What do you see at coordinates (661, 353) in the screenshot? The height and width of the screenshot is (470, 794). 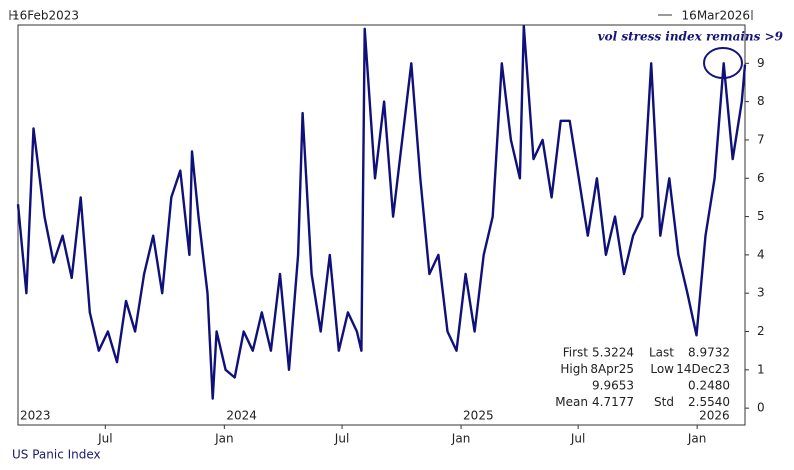 I see `stat-text: Last` at bounding box center [661, 353].